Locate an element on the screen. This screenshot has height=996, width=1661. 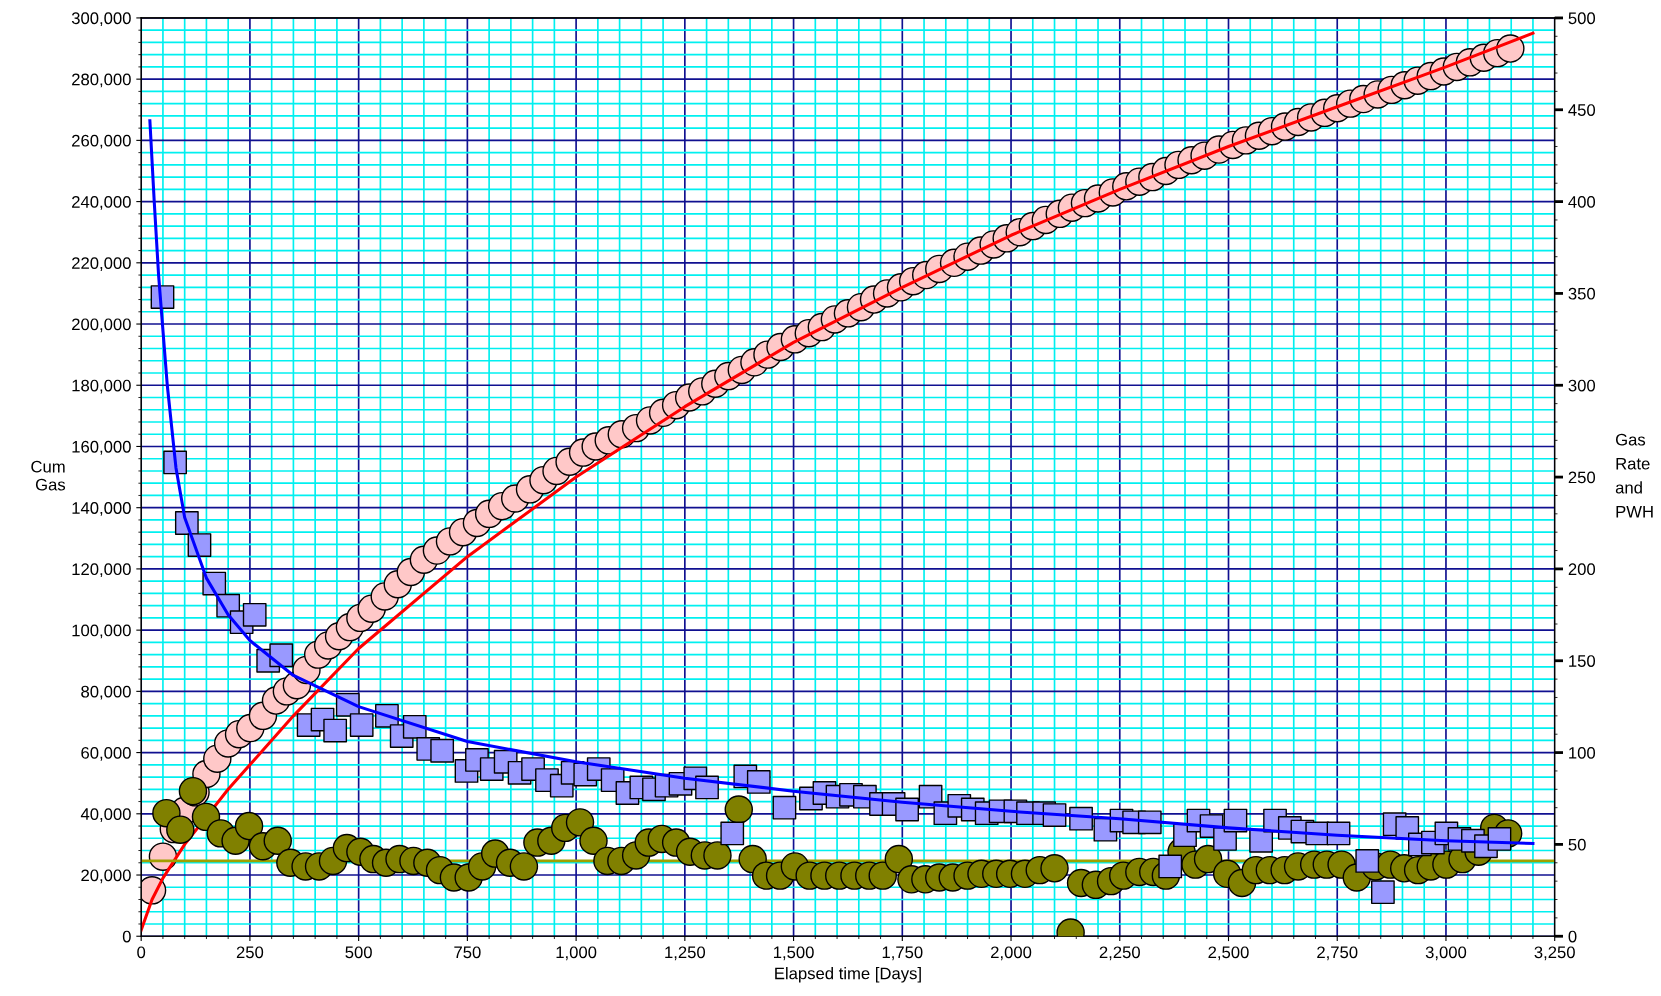
y-tick-label: 180,000 is located at coordinates (101, 386).